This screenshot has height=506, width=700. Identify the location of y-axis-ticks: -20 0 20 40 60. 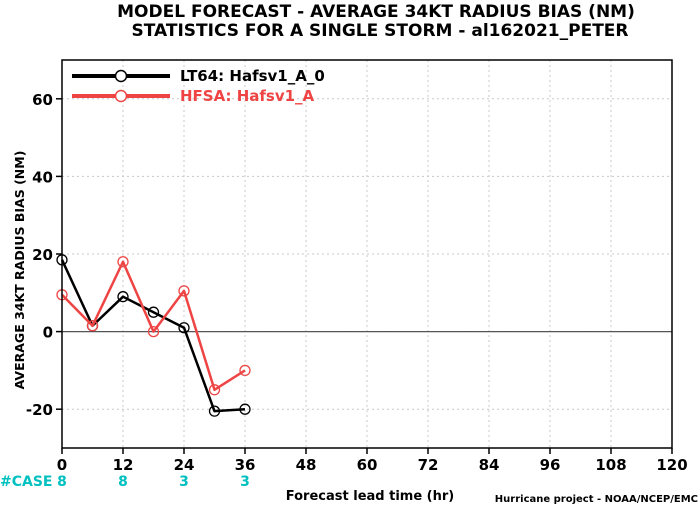
(44, 255).